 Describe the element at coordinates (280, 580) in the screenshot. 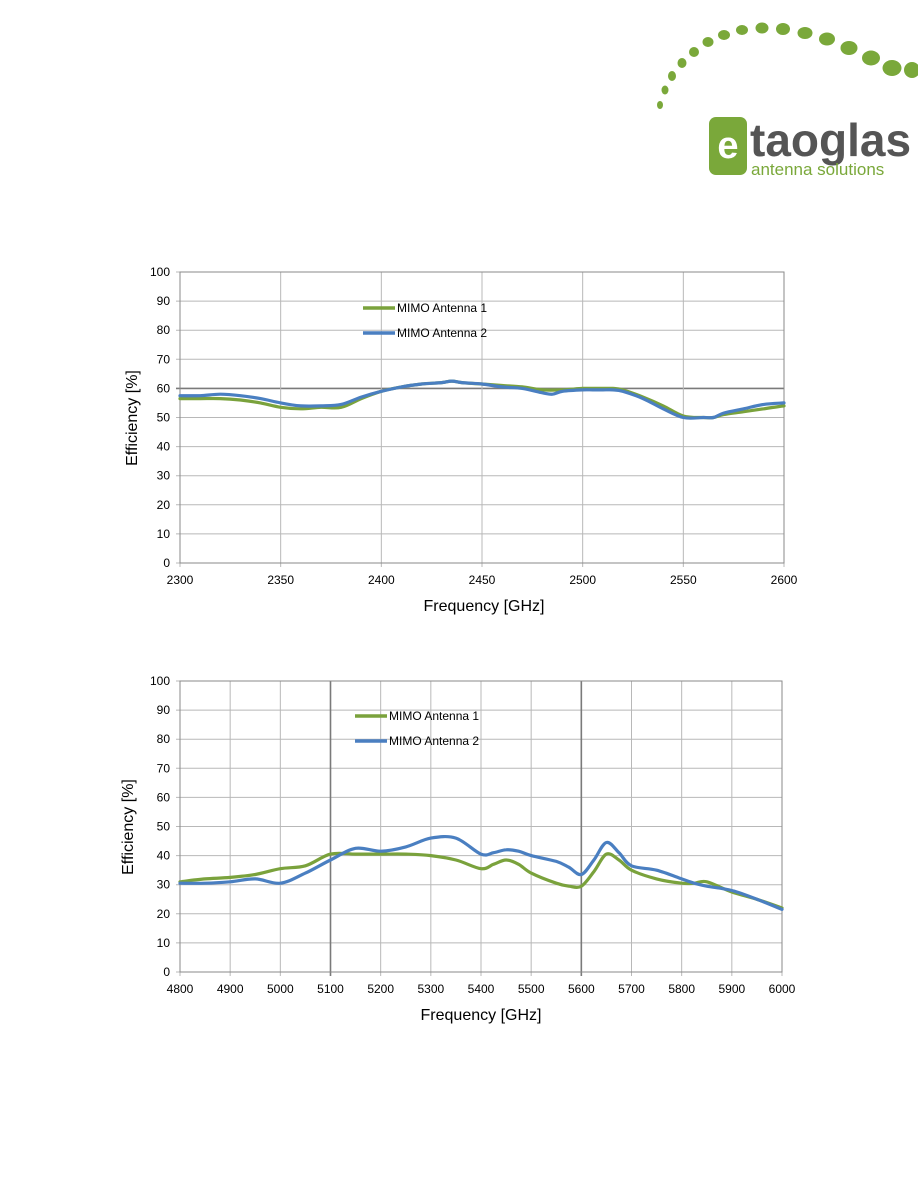

I see `x-tick-label: 2350` at that location.